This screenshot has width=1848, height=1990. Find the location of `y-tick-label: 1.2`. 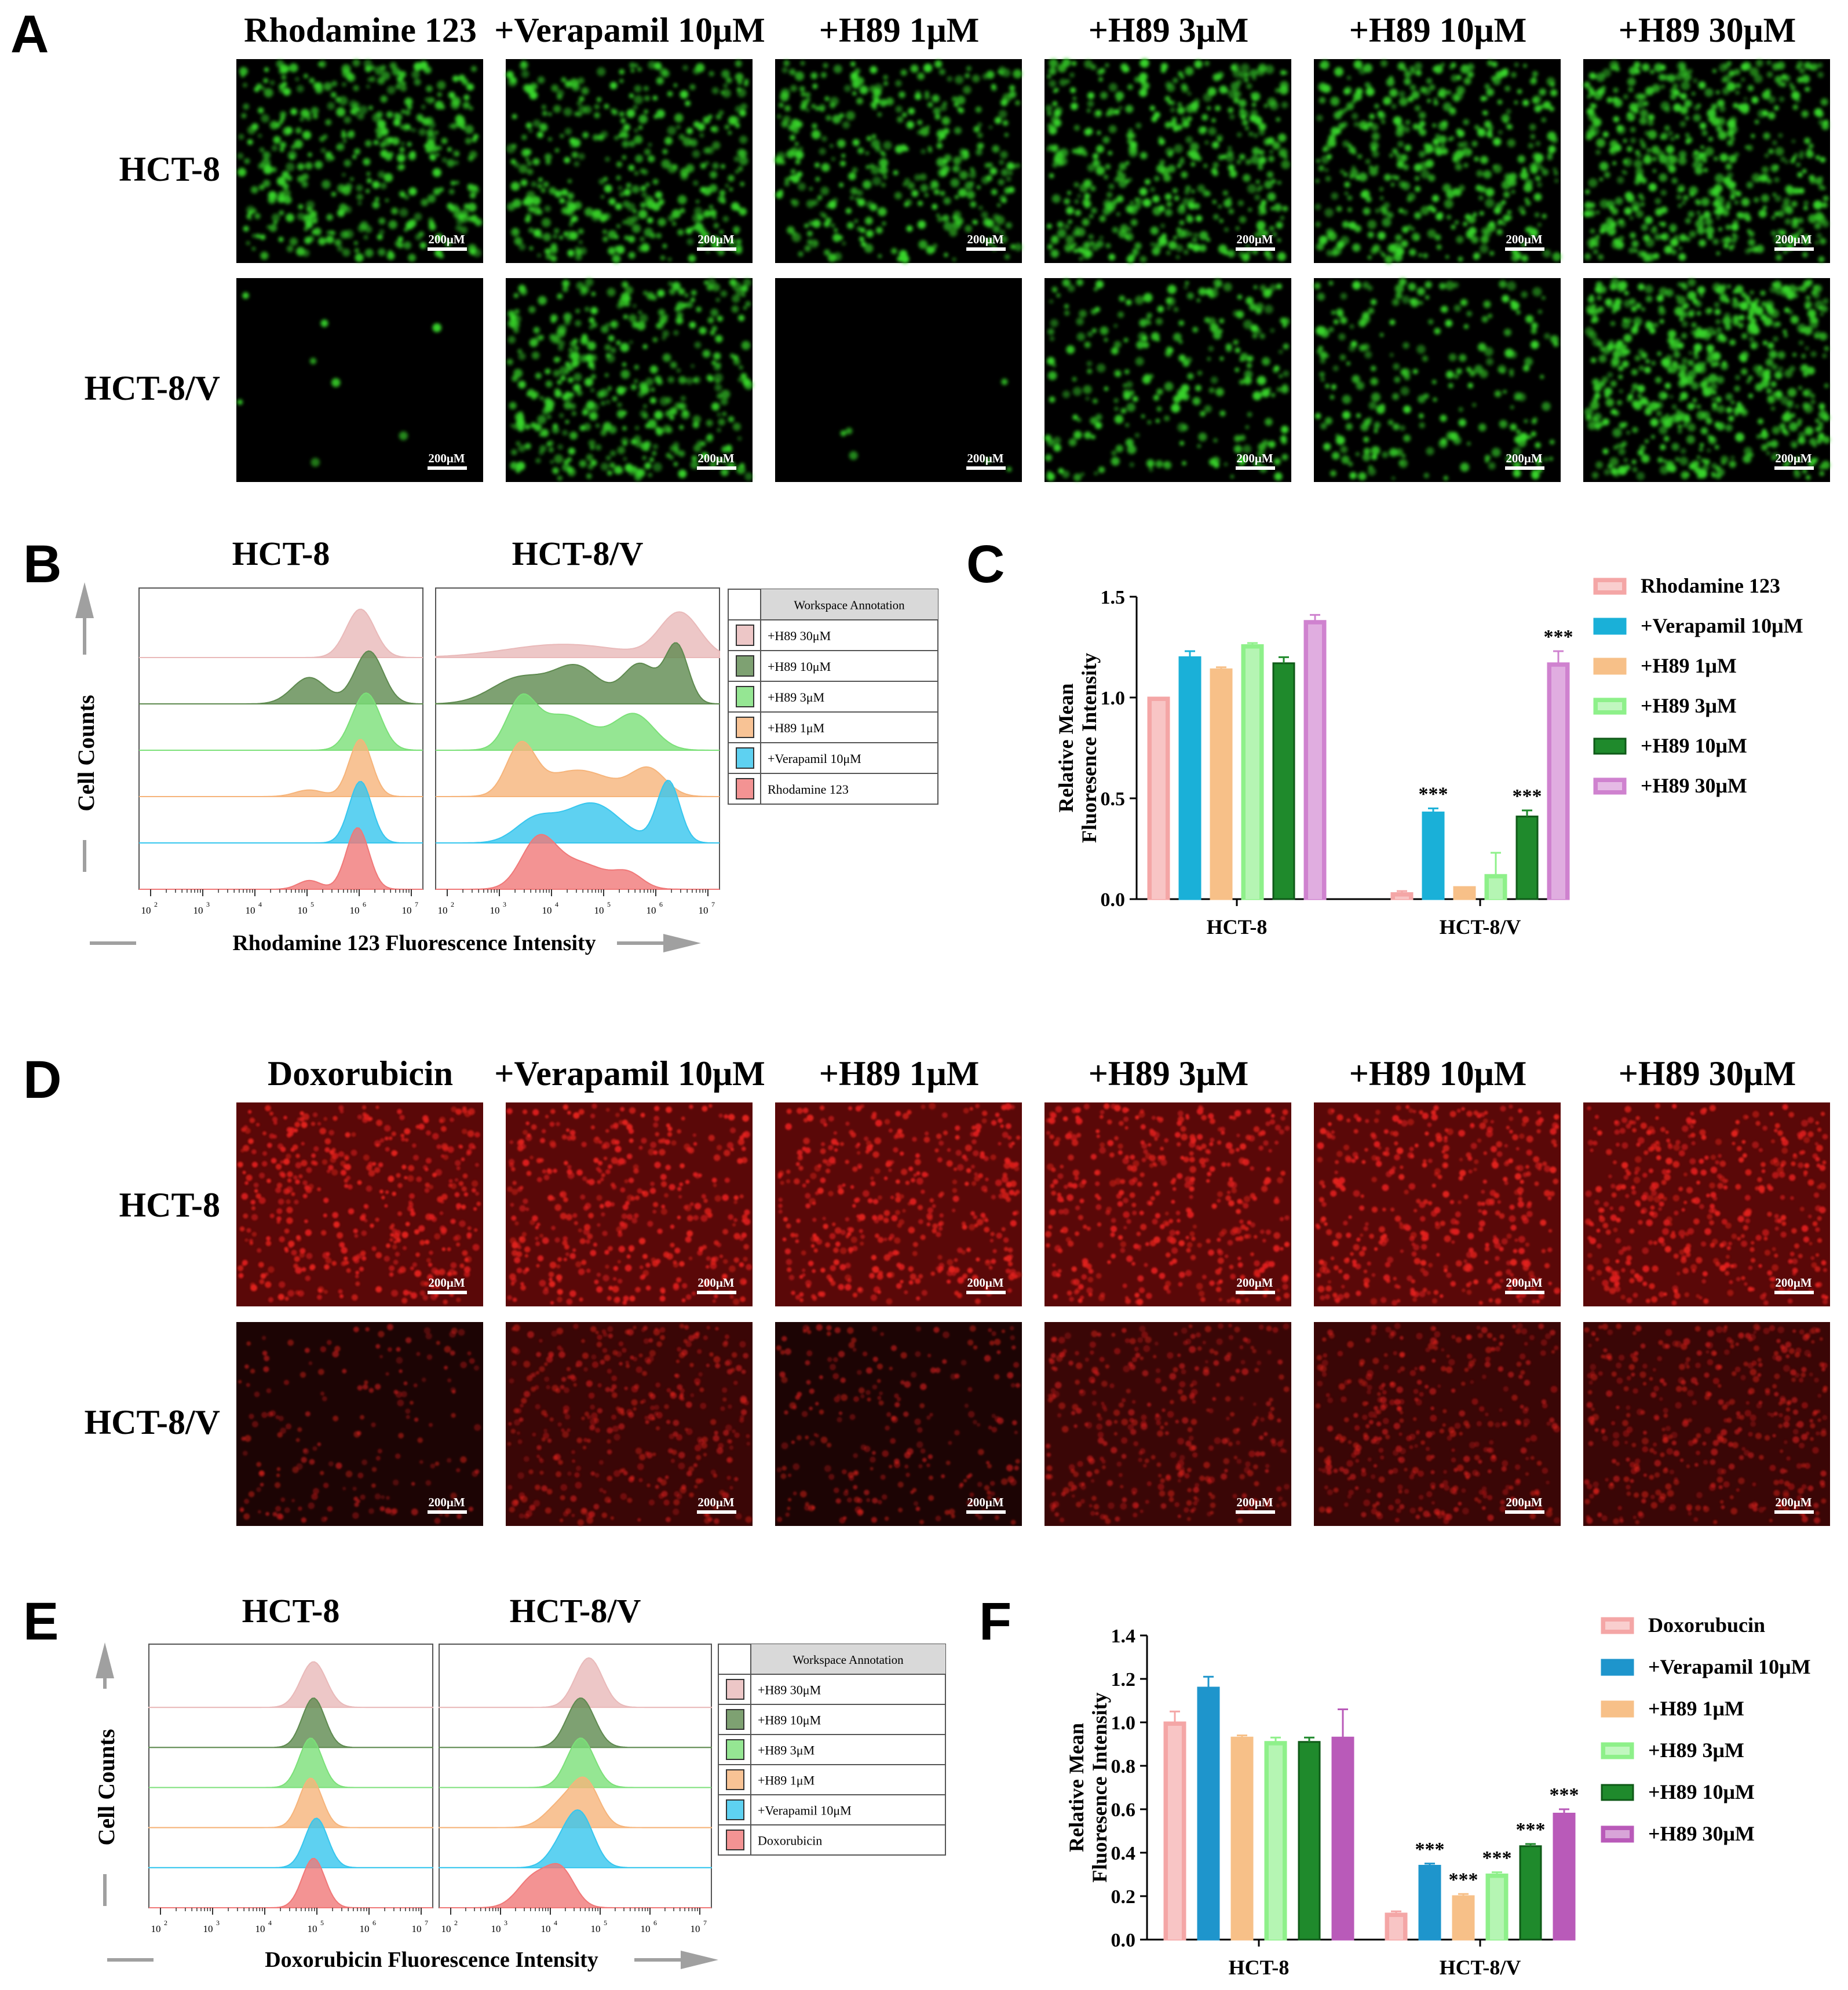

y-tick-label: 1.2 is located at coordinates (1123, 1679).